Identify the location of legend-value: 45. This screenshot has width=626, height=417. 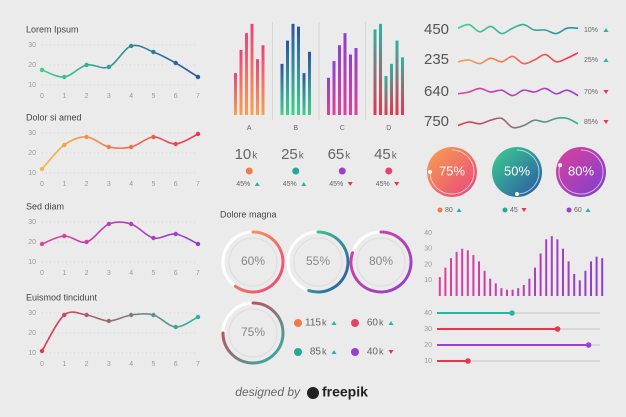
(514, 210).